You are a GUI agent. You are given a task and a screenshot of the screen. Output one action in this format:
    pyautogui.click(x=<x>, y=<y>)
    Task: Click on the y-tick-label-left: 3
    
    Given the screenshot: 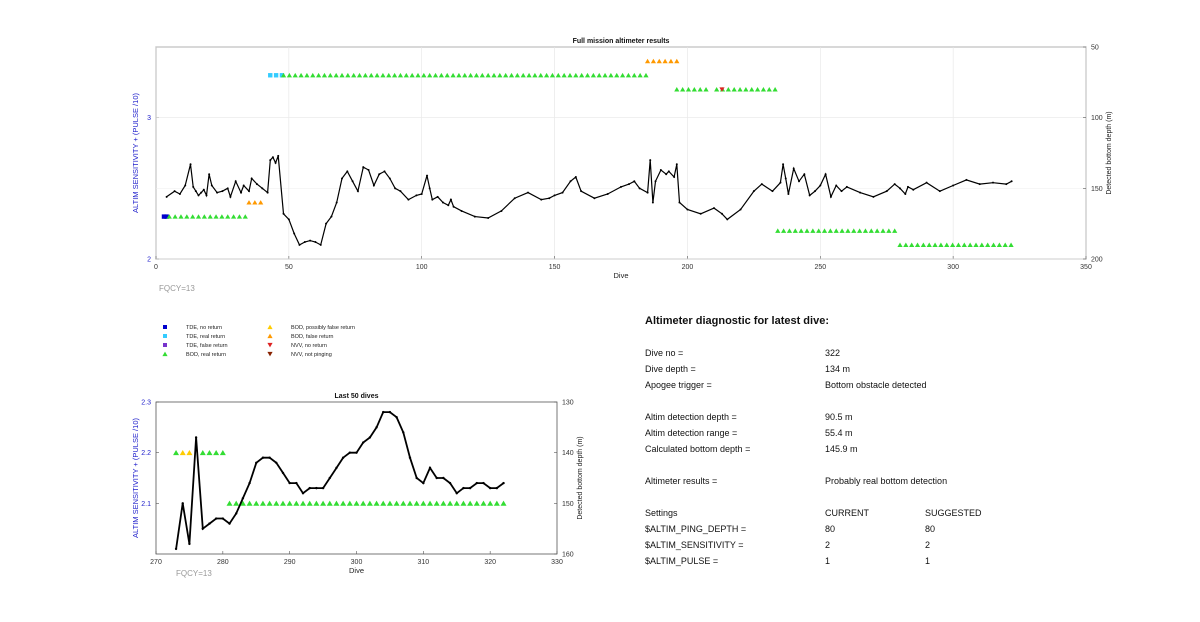 What is the action you would take?
    pyautogui.click(x=149, y=118)
    